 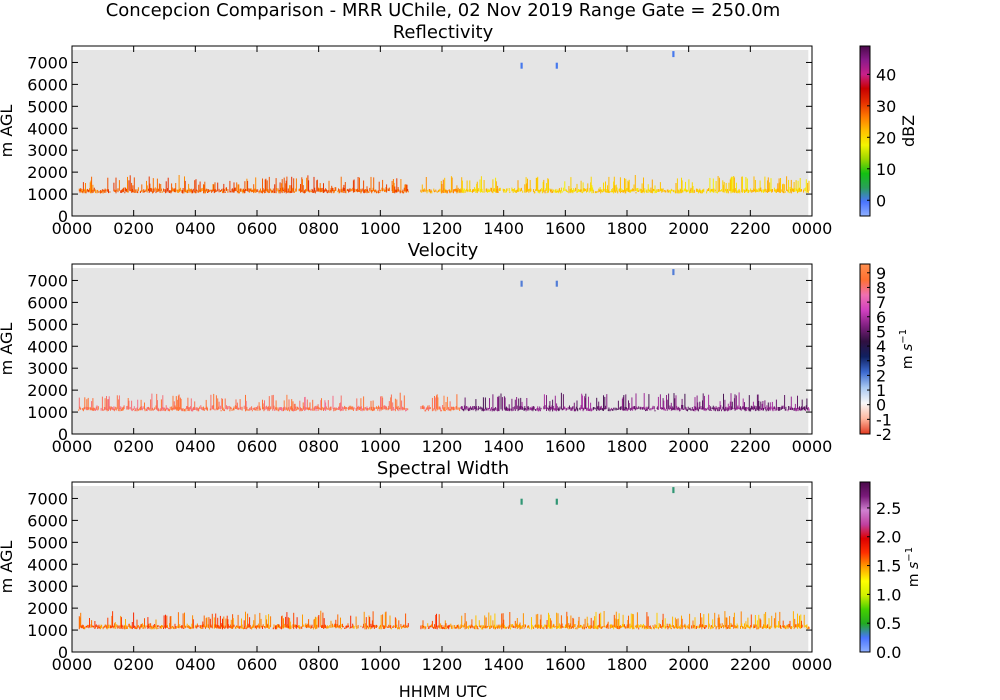 What do you see at coordinates (318, 446) in the screenshot?
I see `velocity-x-tick-label: 0800` at bounding box center [318, 446].